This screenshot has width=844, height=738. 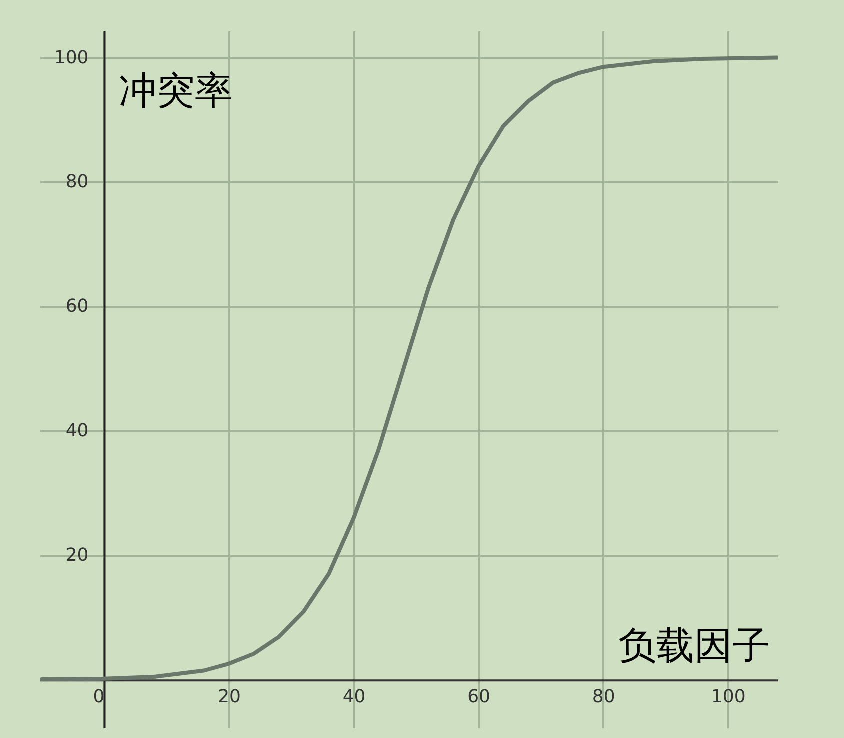 I want to click on y-tick-label: 60, so click(x=77, y=307).